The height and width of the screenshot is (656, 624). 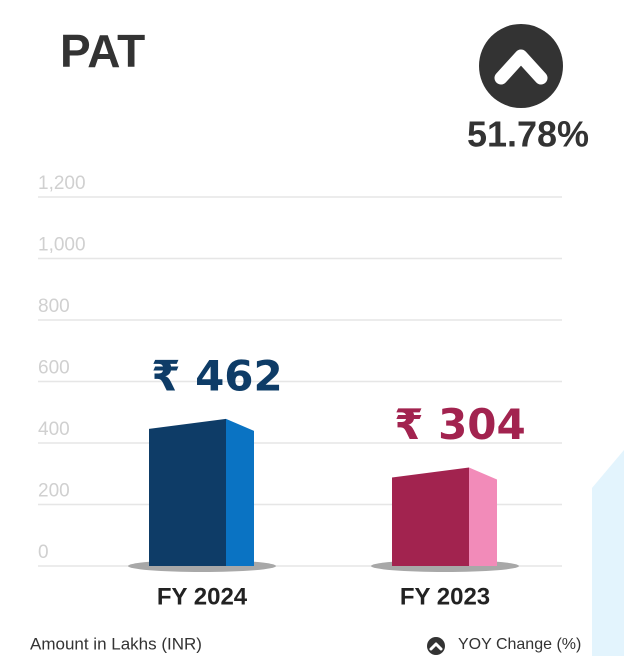 I want to click on y-tick-label: 400, so click(x=54, y=429).